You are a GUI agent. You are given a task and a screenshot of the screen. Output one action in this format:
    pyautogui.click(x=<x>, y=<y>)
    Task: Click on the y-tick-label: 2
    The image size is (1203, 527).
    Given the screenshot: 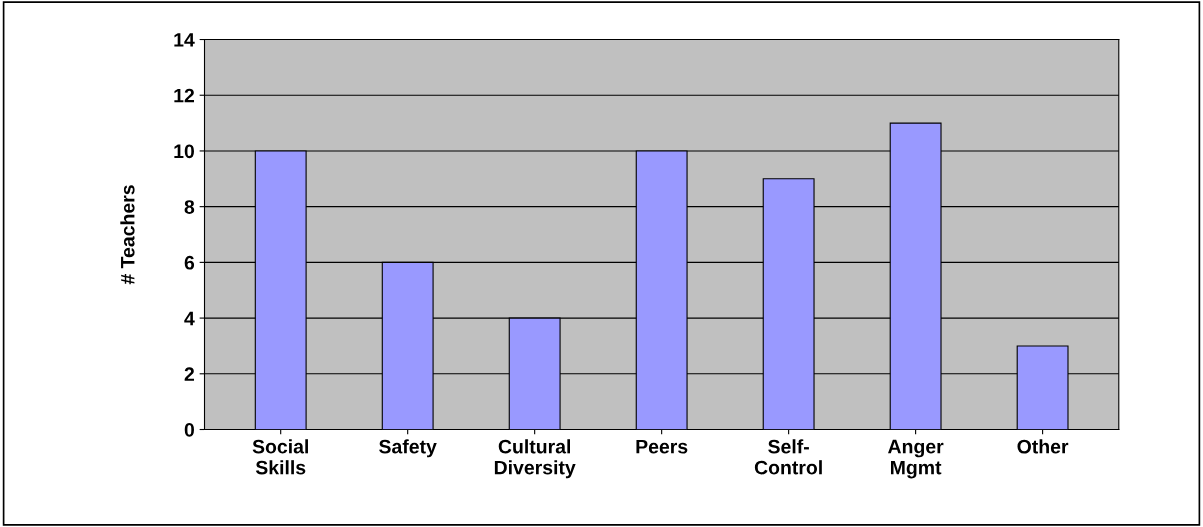 What is the action you would take?
    pyautogui.click(x=189, y=374)
    